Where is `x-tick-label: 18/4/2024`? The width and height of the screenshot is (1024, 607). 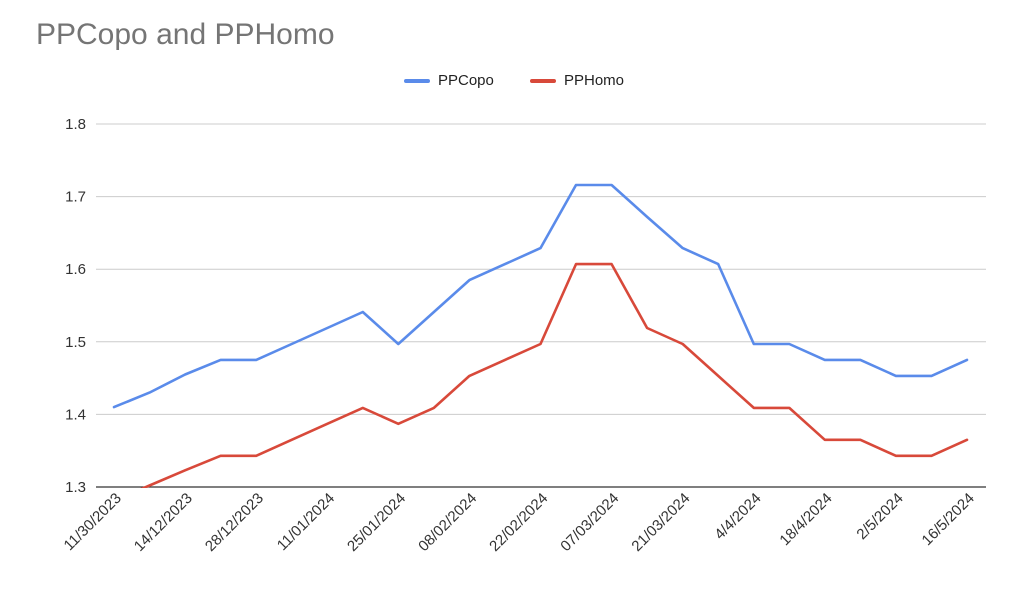 x-tick-label: 18/4/2024 is located at coordinates (805, 519).